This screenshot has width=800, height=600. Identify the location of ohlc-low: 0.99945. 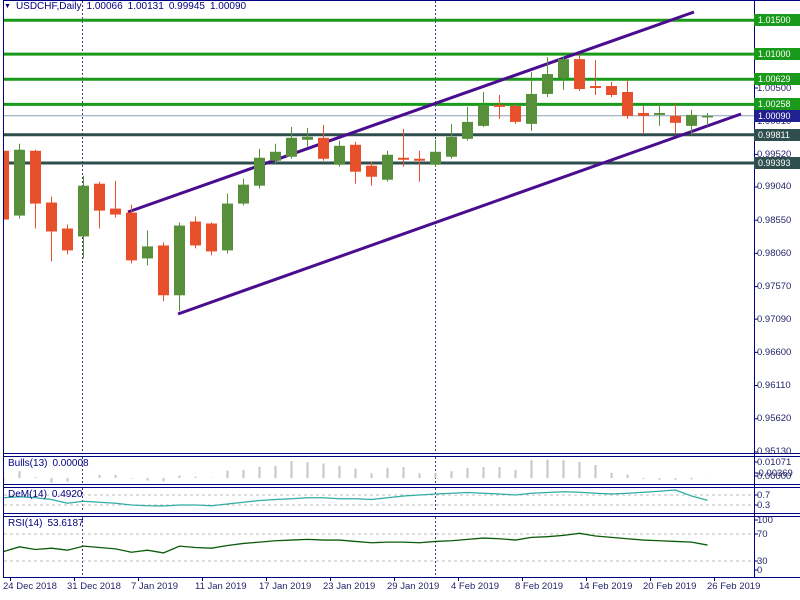
(186, 6).